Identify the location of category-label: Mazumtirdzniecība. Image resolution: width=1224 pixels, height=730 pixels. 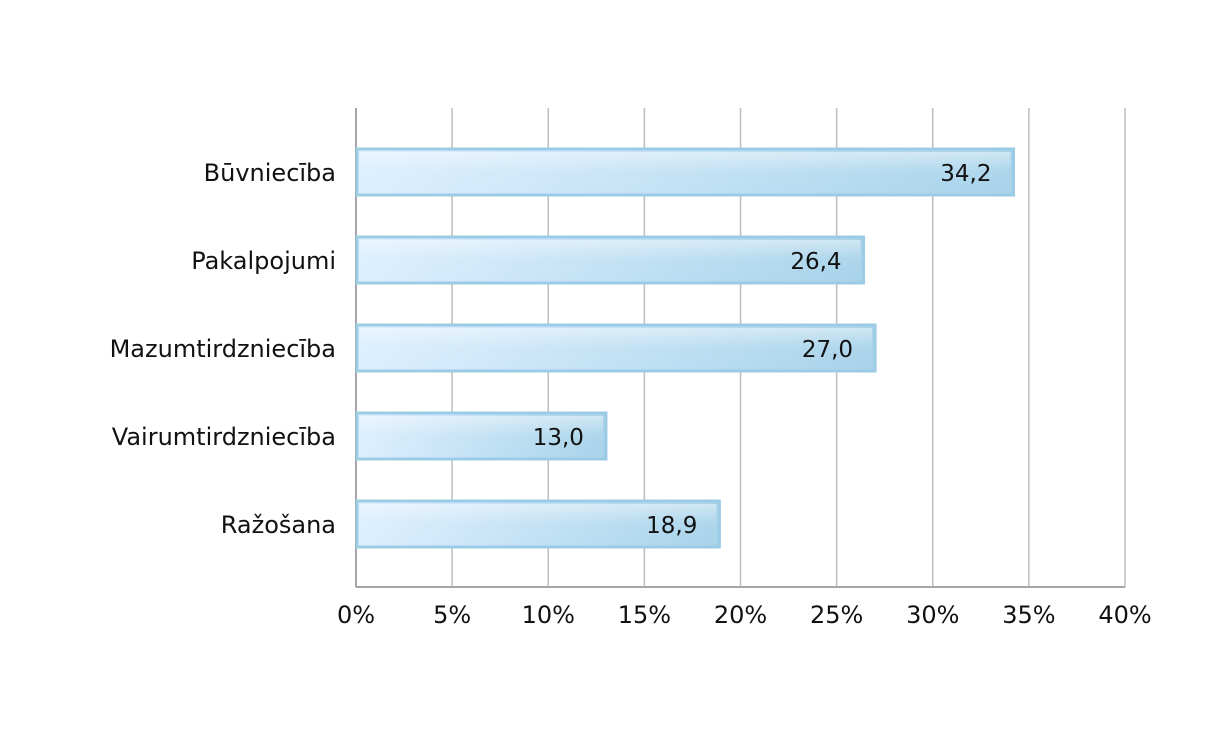
(223, 349).